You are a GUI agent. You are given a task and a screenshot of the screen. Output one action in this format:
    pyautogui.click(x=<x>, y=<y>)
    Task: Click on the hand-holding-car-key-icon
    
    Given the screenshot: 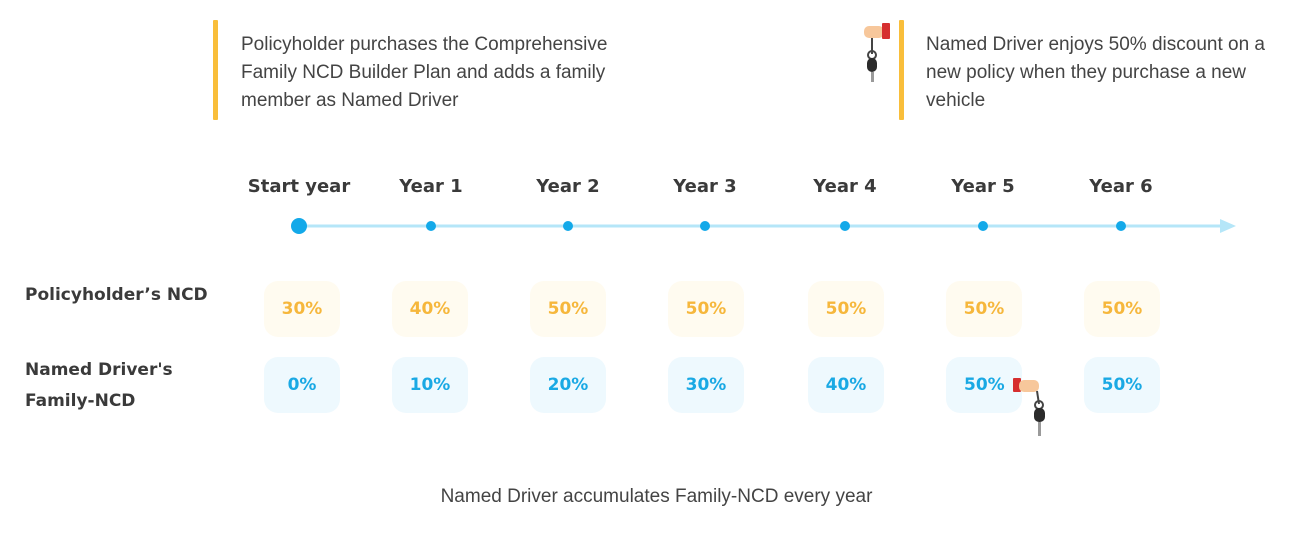 What is the action you would take?
    pyautogui.click(x=877, y=52)
    